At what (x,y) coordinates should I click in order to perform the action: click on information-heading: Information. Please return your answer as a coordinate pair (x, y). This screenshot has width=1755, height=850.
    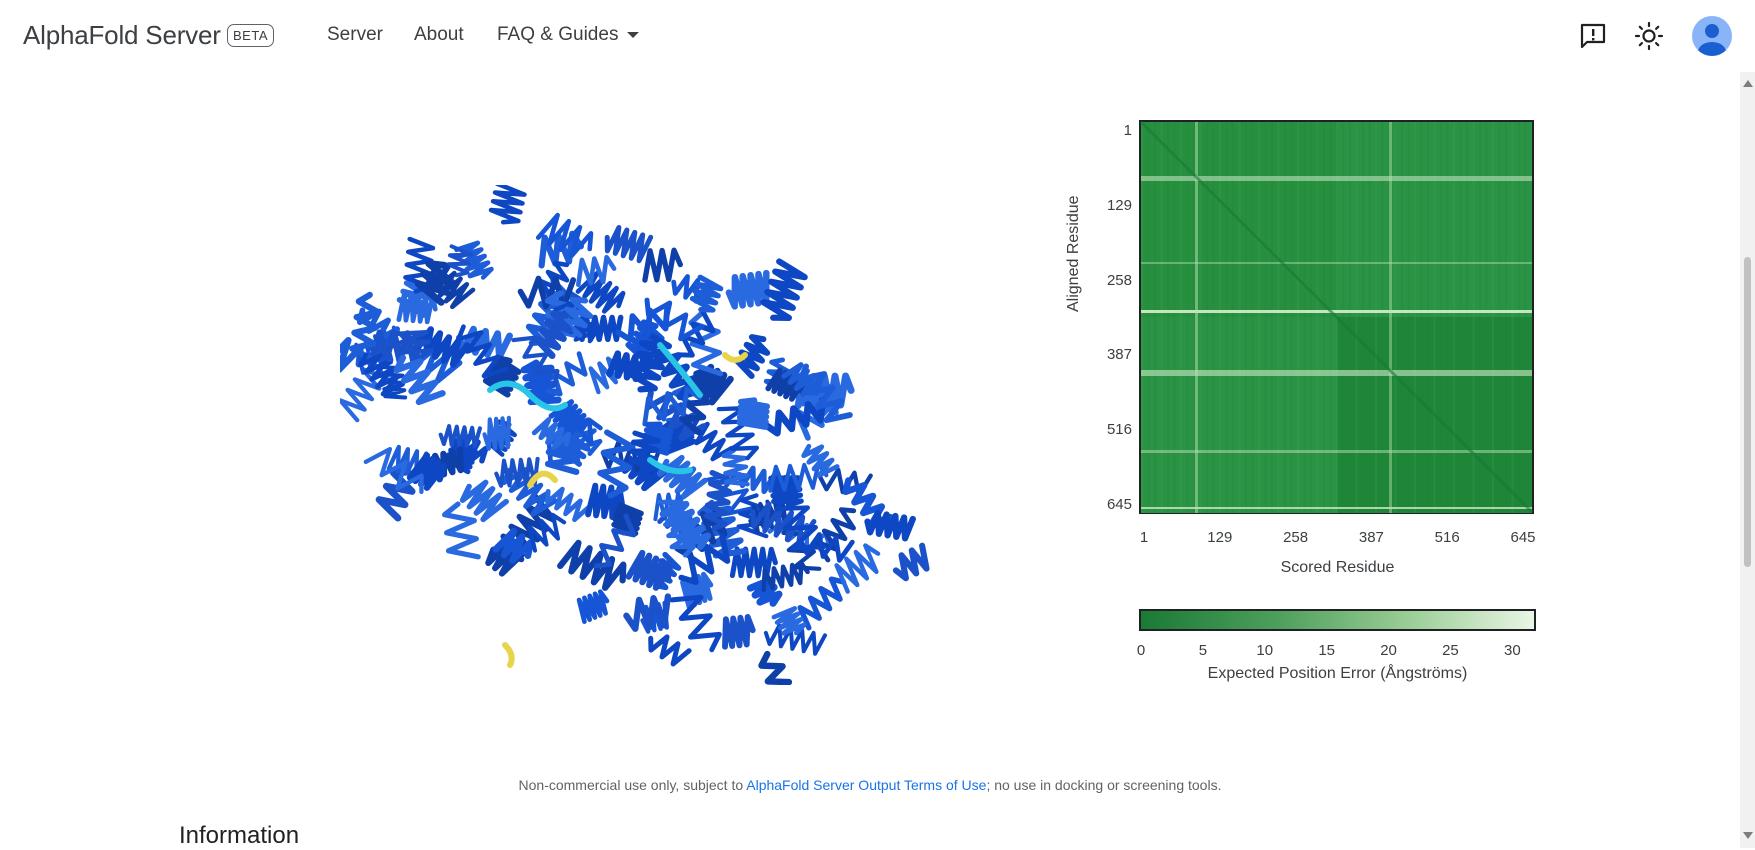
    Looking at the image, I should click on (239, 835).